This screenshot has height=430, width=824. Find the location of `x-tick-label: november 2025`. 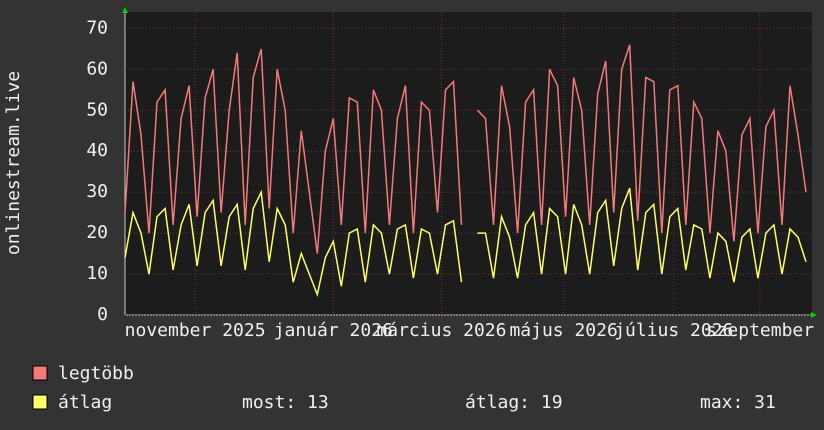

x-tick-label: november 2025 is located at coordinates (195, 330).